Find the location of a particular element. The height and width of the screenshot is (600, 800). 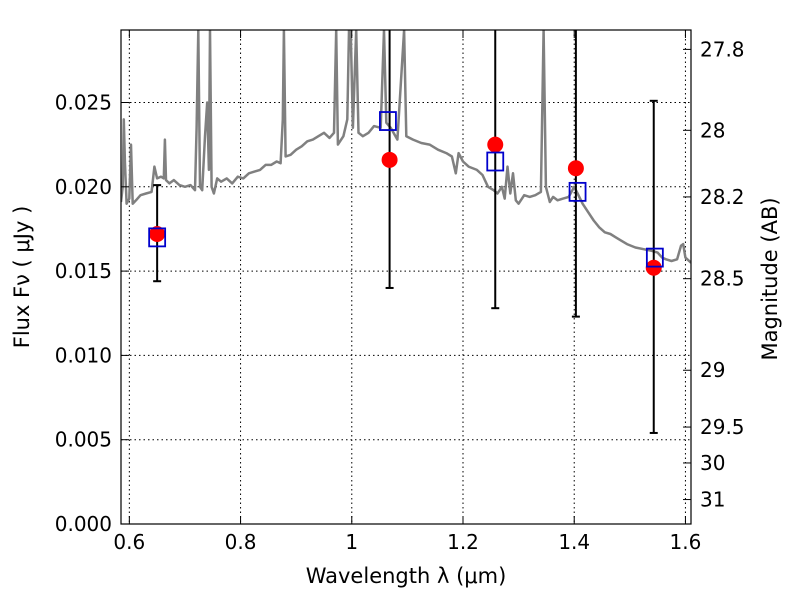

x-tick-label: 0.8 is located at coordinates (241, 542).